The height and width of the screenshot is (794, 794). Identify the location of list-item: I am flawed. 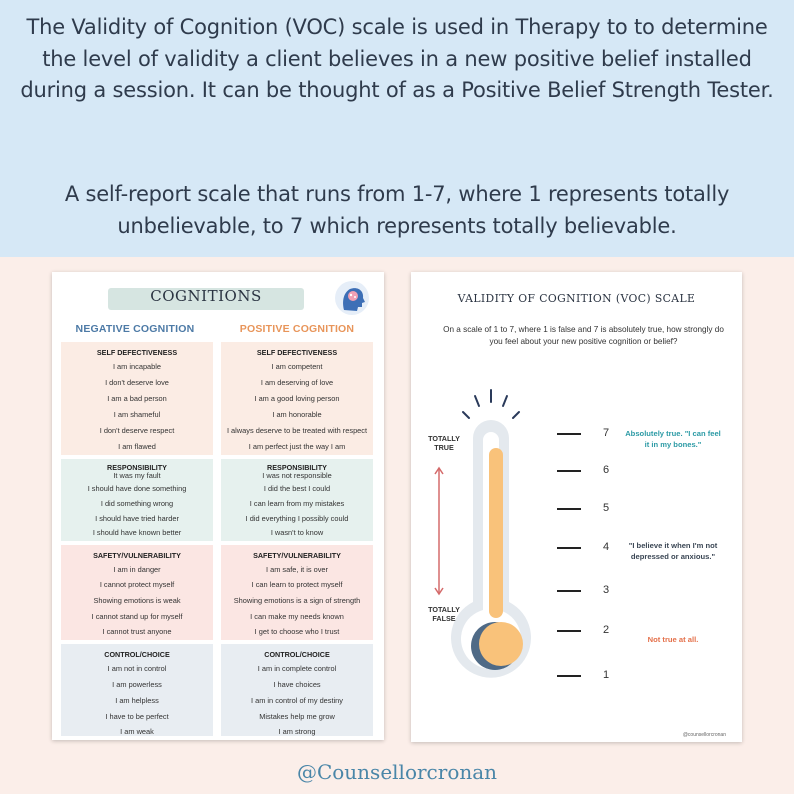
(137, 446).